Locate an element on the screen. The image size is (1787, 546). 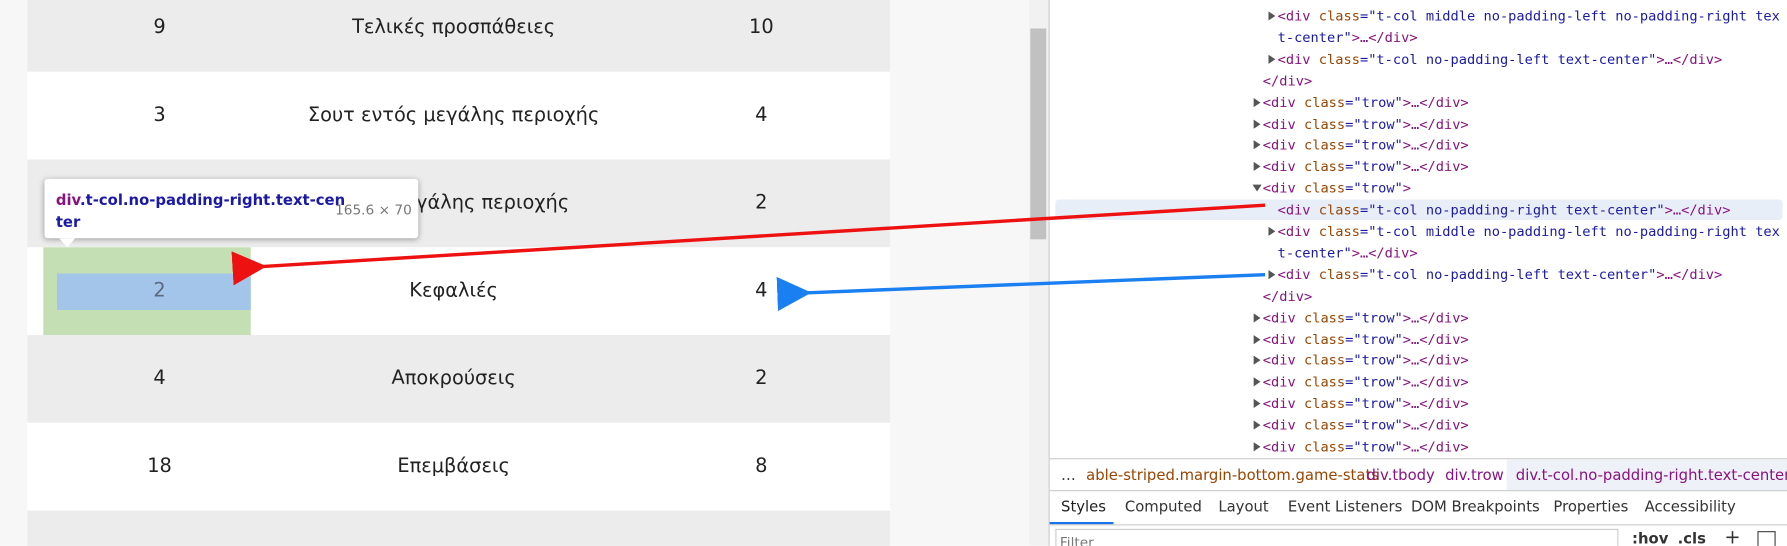
divider is located at coordinates (1418, 525).